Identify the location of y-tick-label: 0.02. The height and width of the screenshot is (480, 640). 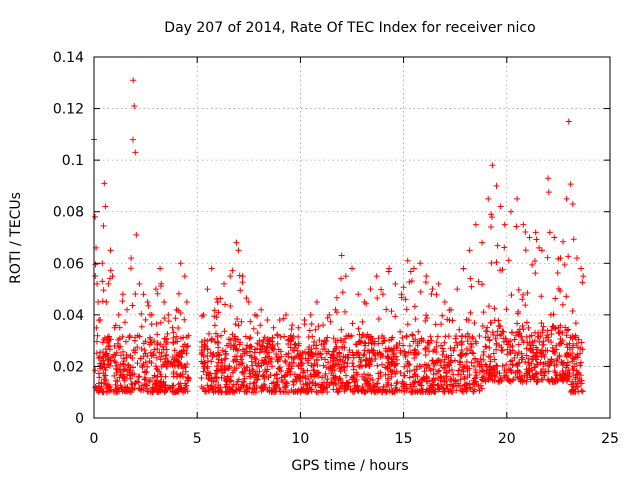
(68, 367).